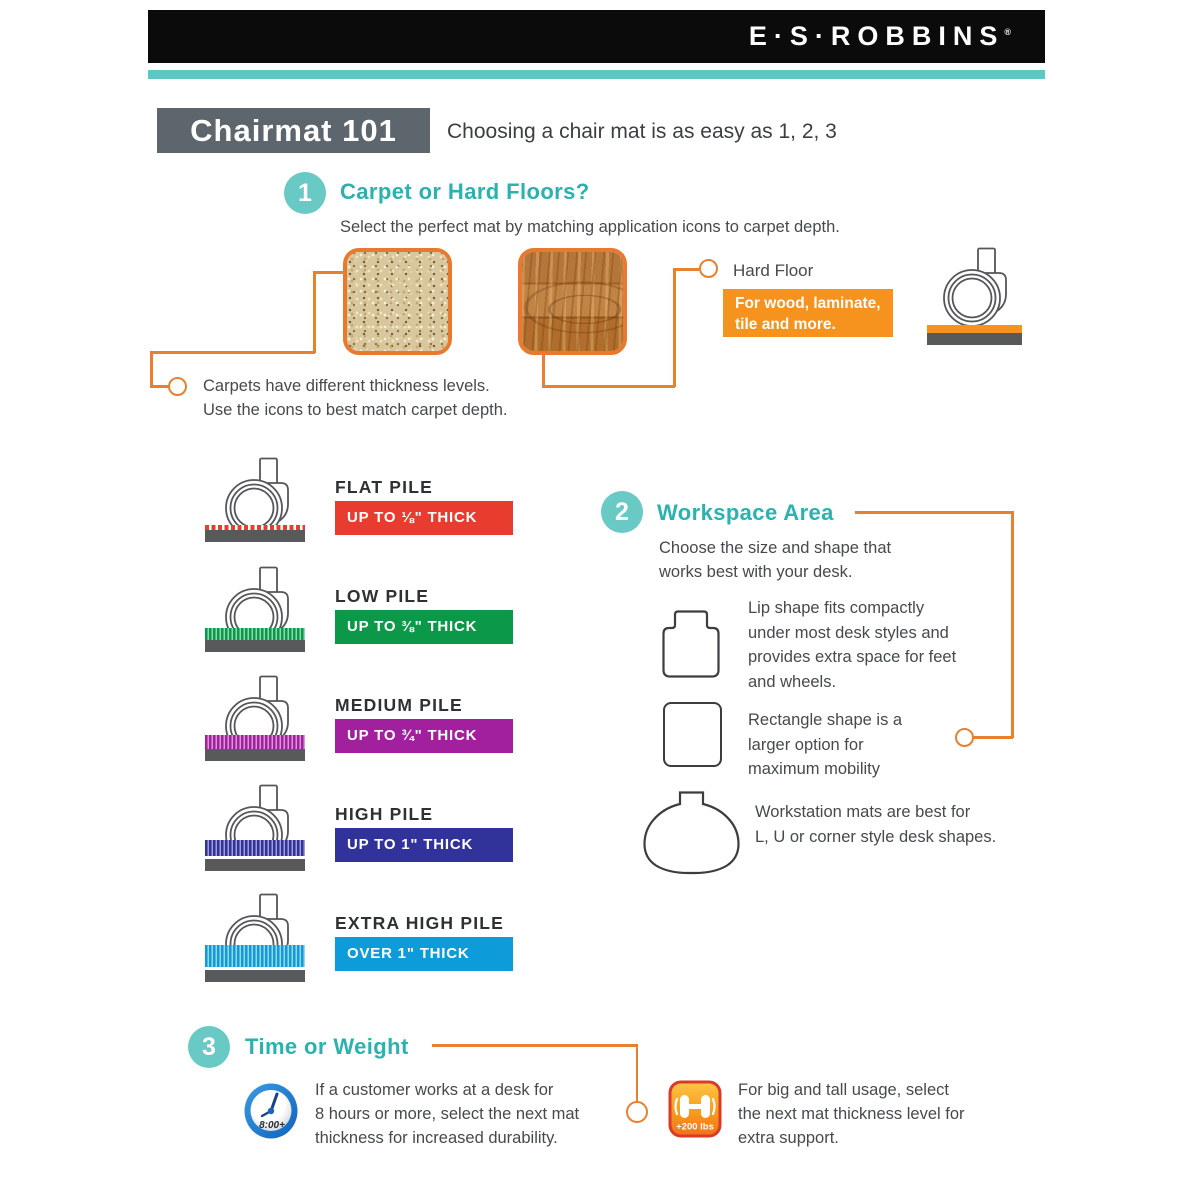 This screenshot has height=1200, width=1200. What do you see at coordinates (424, 845) in the screenshot?
I see `pile-thickness-bar: UP TO 1" THICK` at bounding box center [424, 845].